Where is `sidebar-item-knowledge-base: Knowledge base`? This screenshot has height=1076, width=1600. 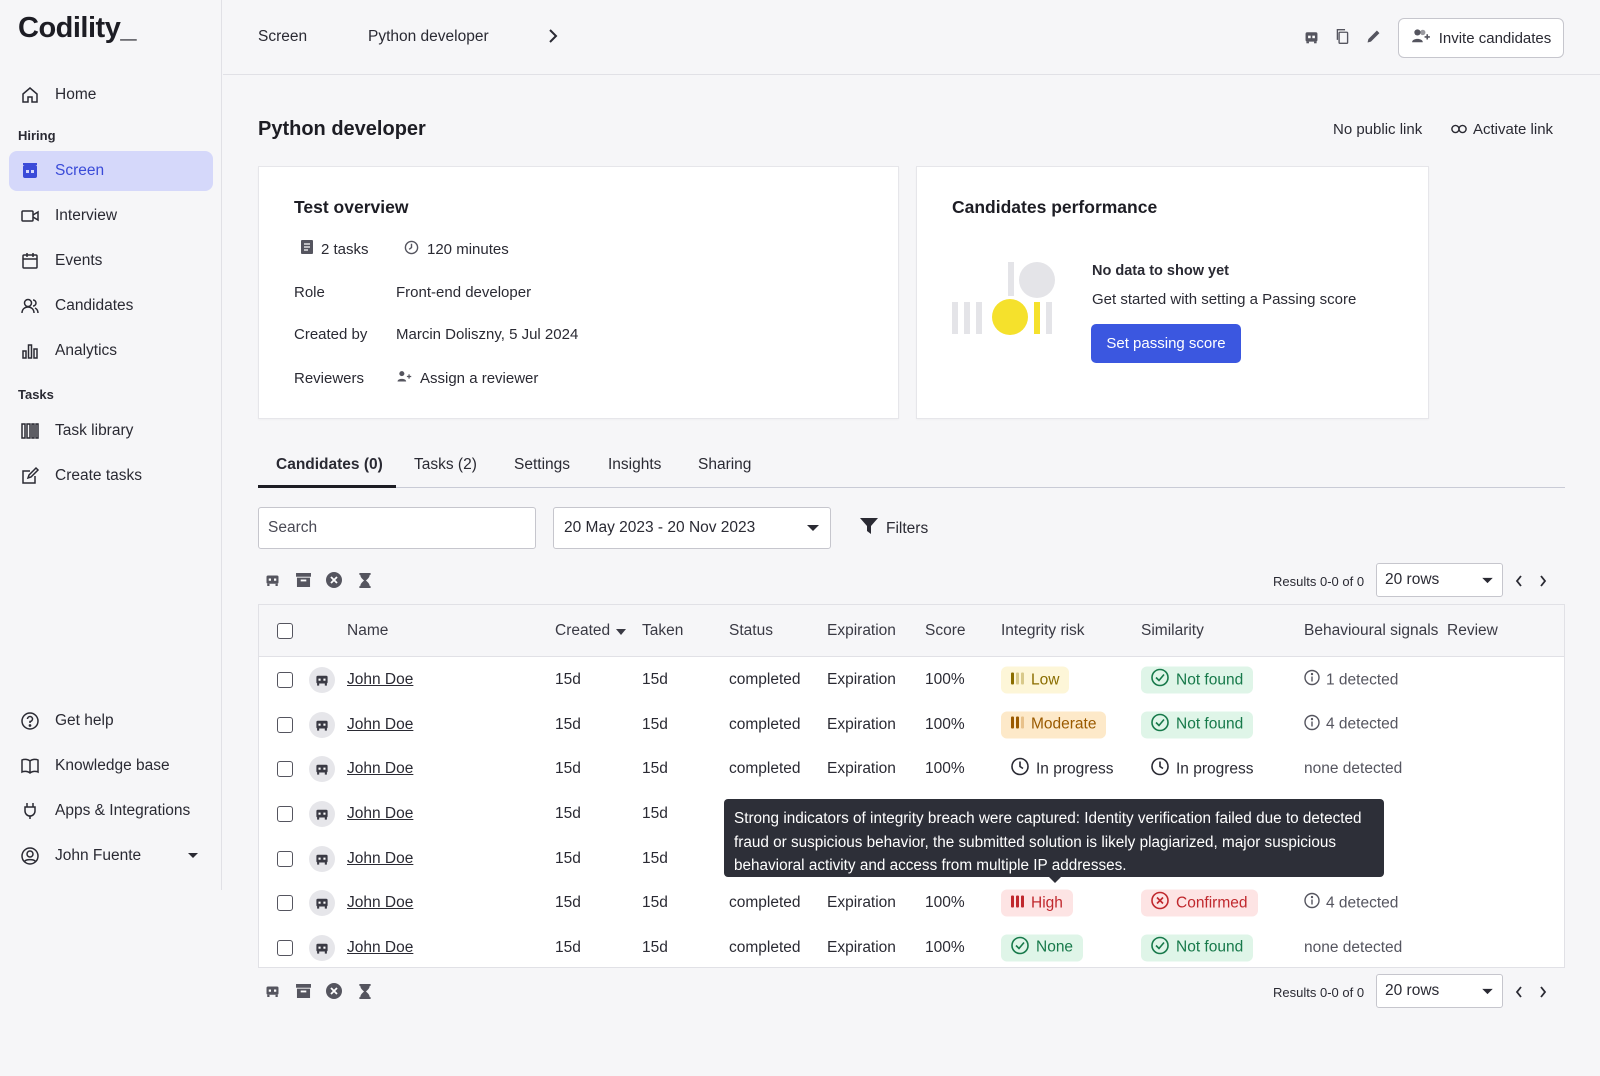
sidebar-item-knowledge-base: Knowledge base is located at coordinates (111, 766).